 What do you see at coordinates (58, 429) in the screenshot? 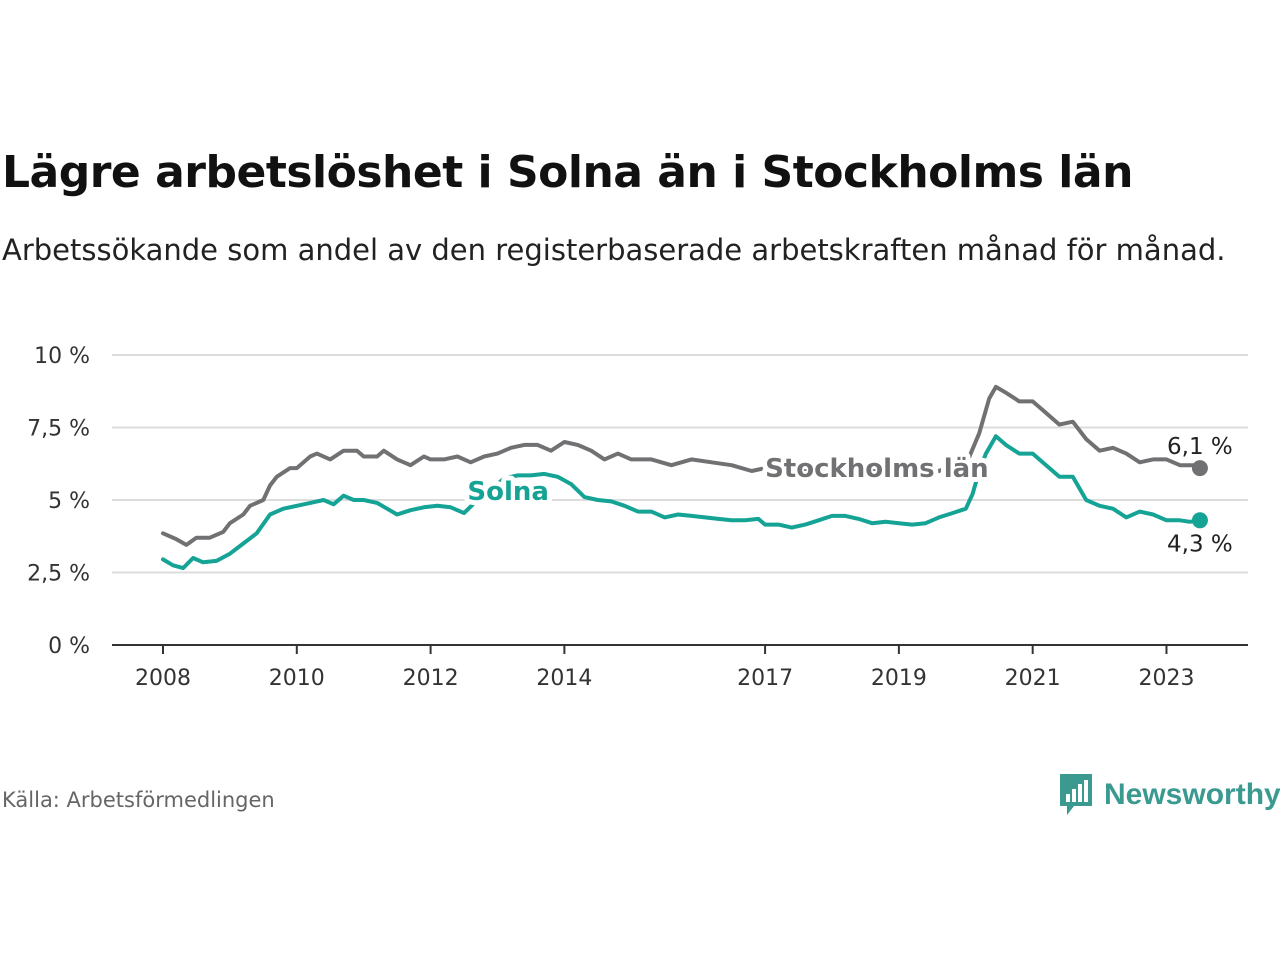
I see `y-tick-label: 7,5 %` at bounding box center [58, 429].